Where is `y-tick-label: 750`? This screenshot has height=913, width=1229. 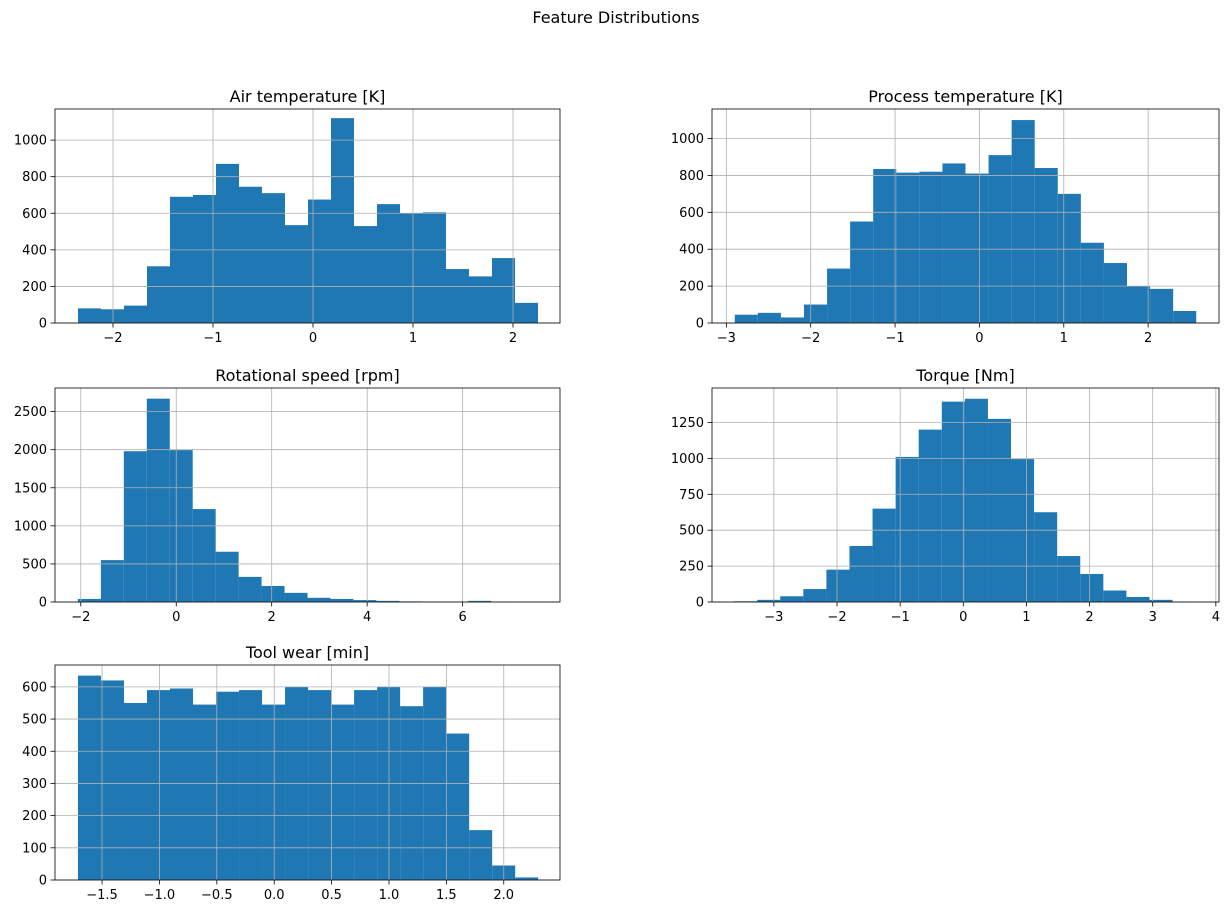
y-tick-label: 750 is located at coordinates (691, 495).